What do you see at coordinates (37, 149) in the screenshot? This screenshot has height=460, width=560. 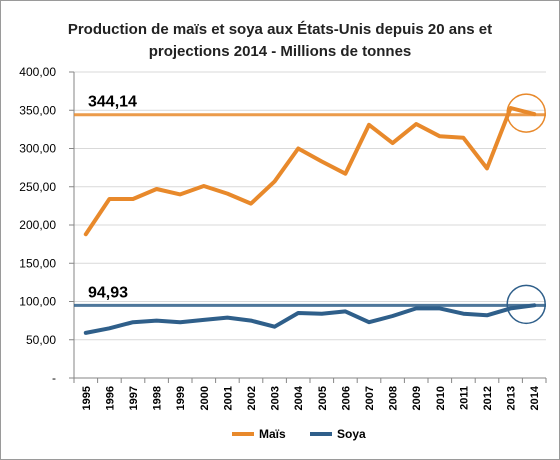 I see `y-tick-label: 300,00` at bounding box center [37, 149].